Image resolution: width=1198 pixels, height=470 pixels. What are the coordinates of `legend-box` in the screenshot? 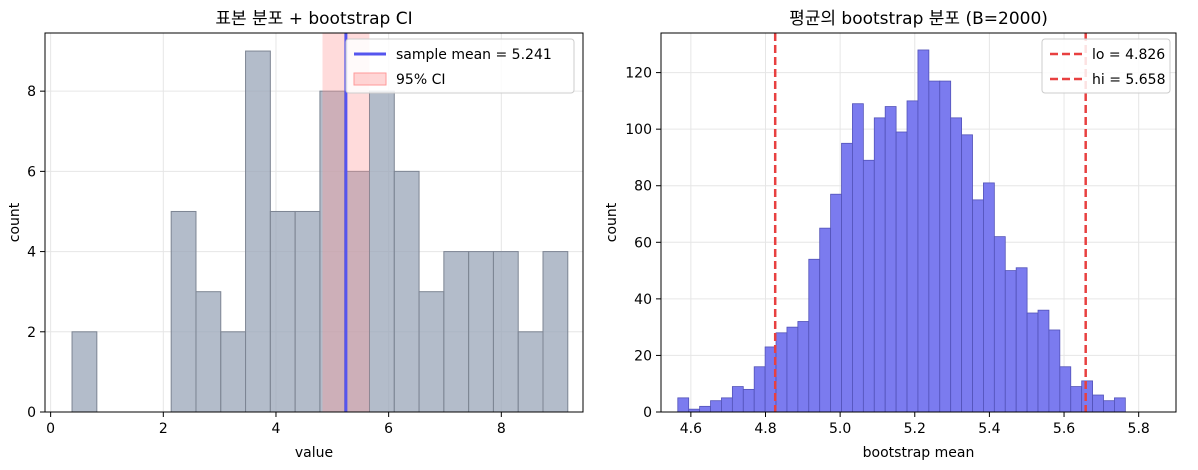 It's located at (460, 66).